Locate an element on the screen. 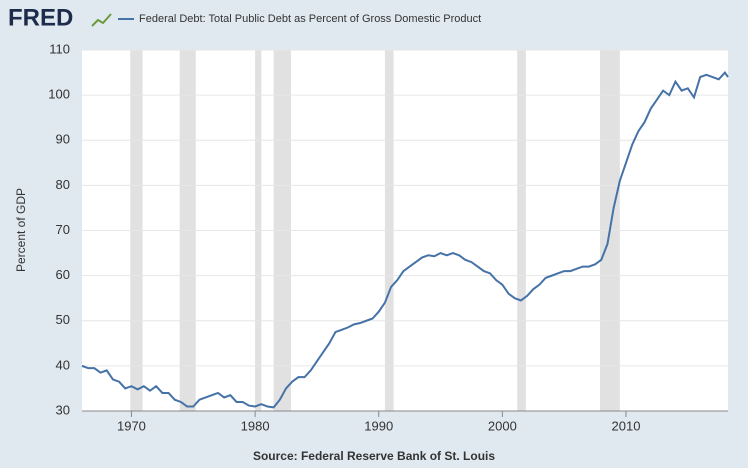  y-tick-label: 50 is located at coordinates (63, 319).